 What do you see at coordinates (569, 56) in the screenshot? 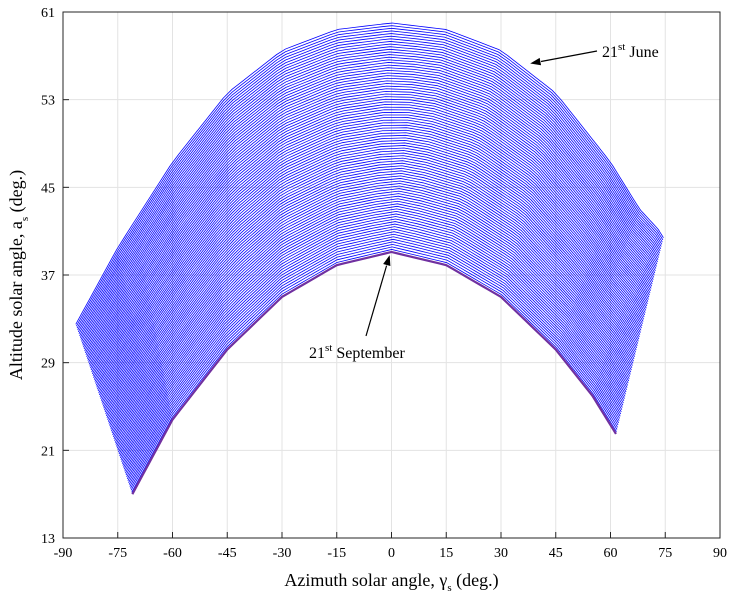
I see `arrow-june-shaft` at bounding box center [569, 56].